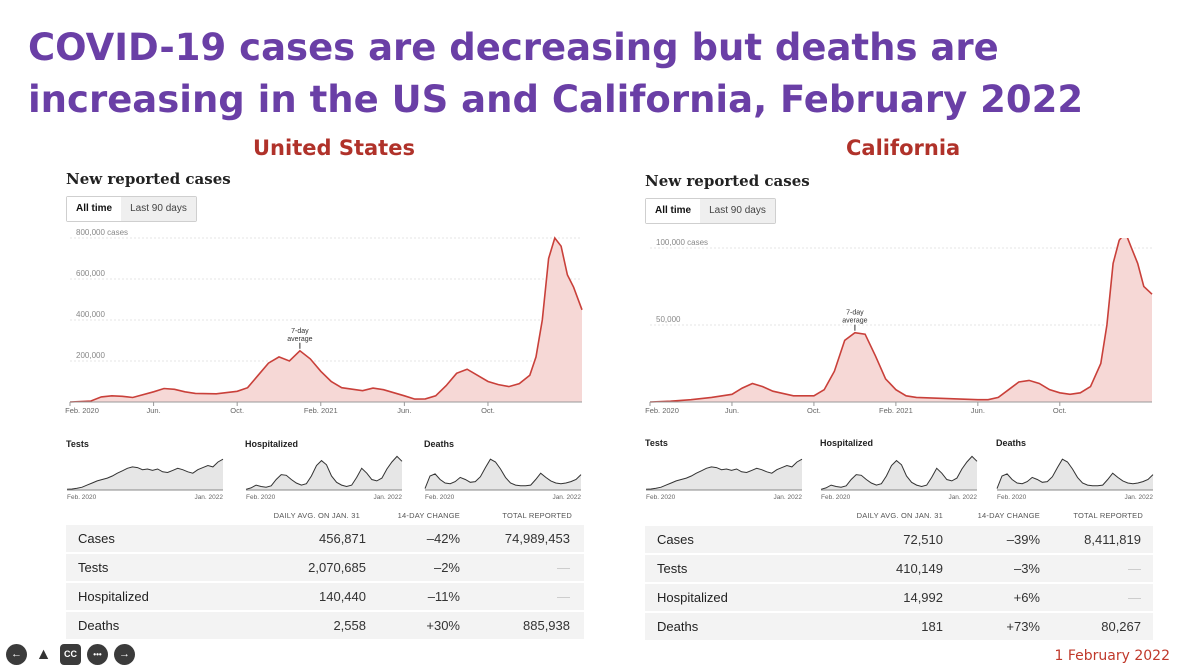 Image resolution: width=1200 pixels, height=668 pixels. What do you see at coordinates (656, 443) in the screenshot?
I see `ca-mini-label-tests: Tests` at bounding box center [656, 443].